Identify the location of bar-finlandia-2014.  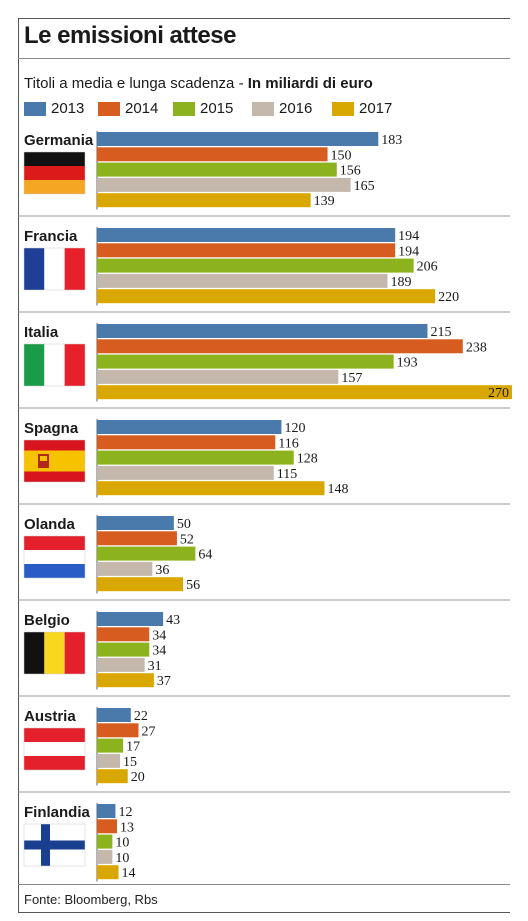
(107, 826).